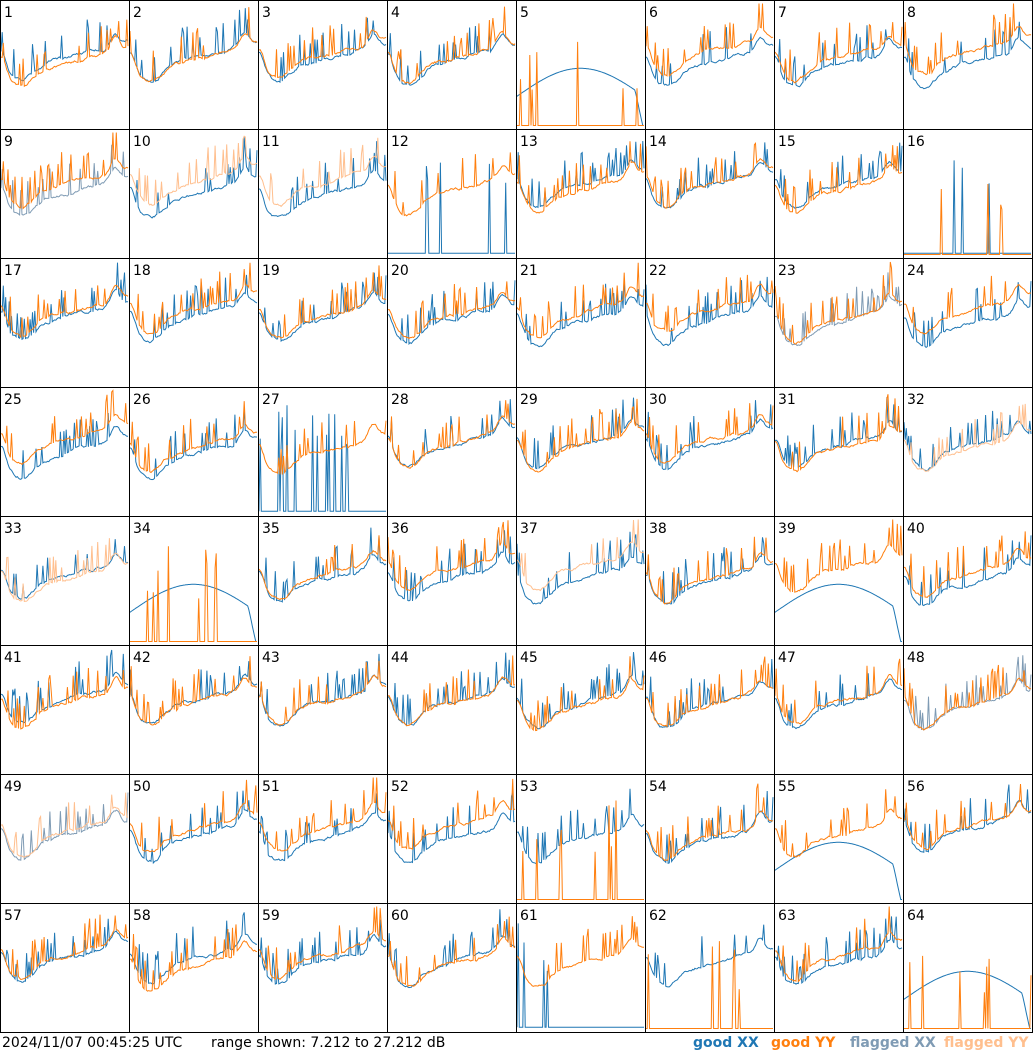 Image resolution: width=1033 pixels, height=1053 pixels. I want to click on panel-3: 3, so click(323, 65).